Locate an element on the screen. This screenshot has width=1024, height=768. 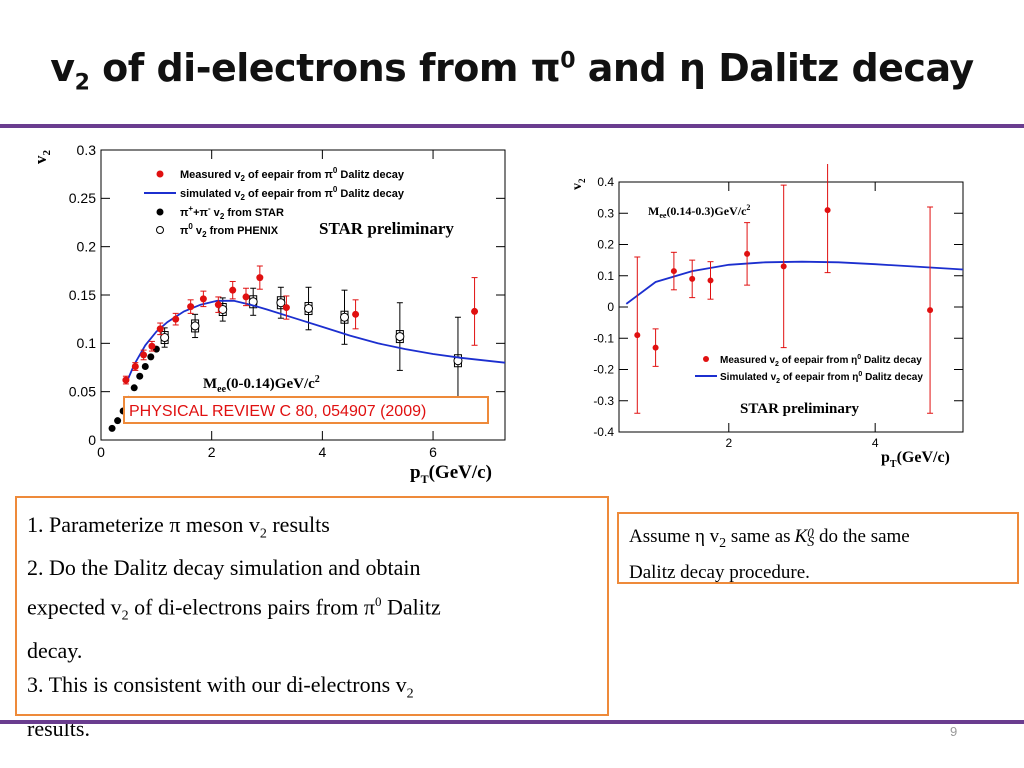
x-tick-label: 6 is located at coordinates (433, 452).